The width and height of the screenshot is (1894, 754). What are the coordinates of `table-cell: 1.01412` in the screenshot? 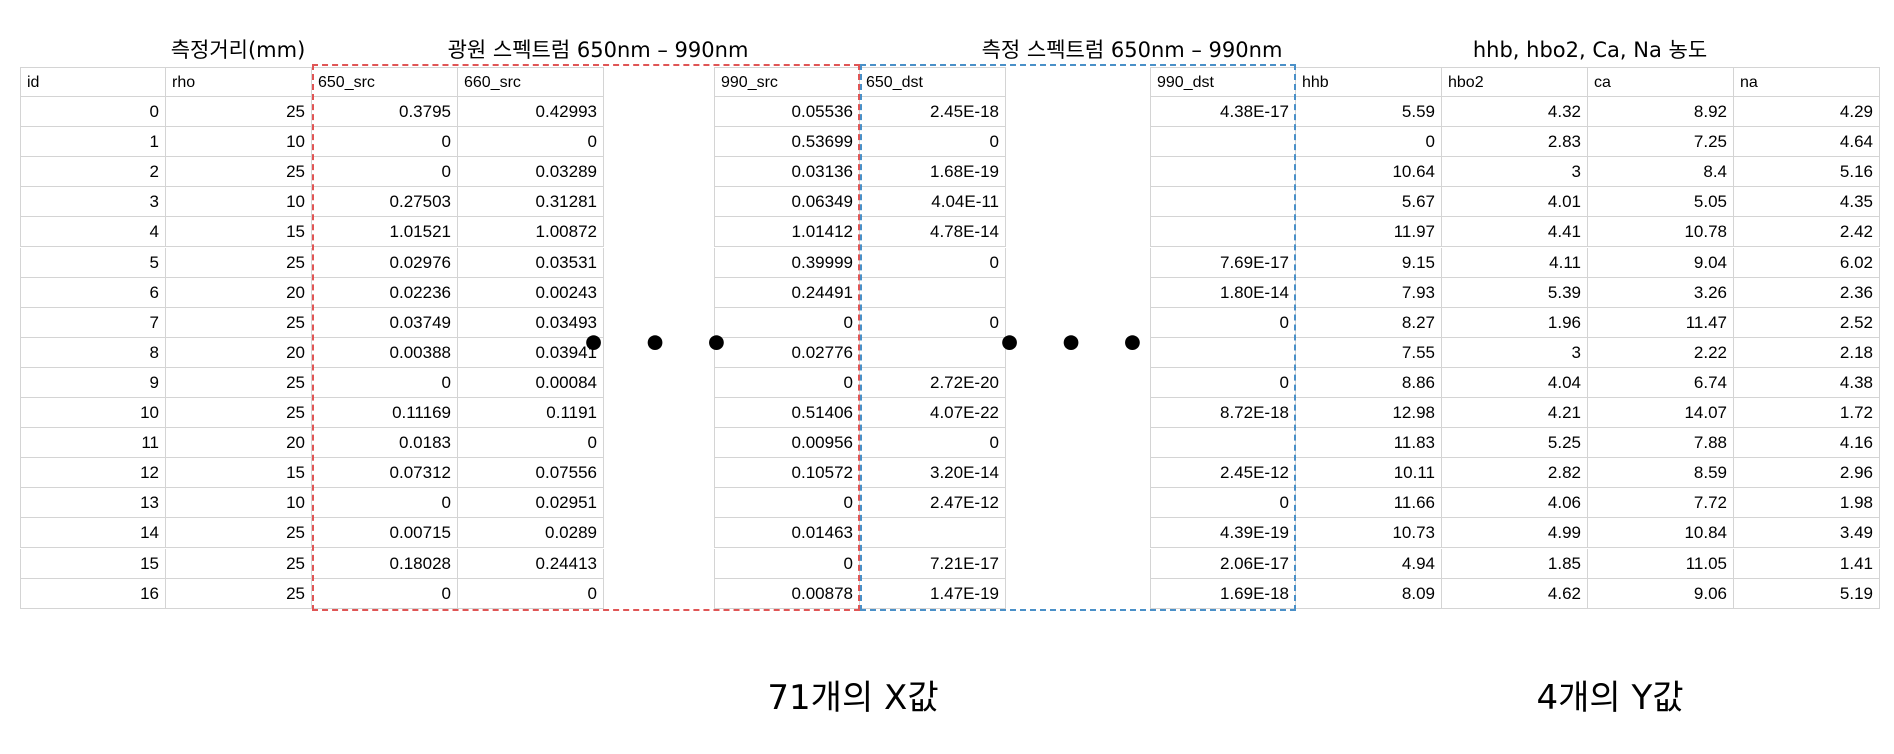 It's located at (787, 232).